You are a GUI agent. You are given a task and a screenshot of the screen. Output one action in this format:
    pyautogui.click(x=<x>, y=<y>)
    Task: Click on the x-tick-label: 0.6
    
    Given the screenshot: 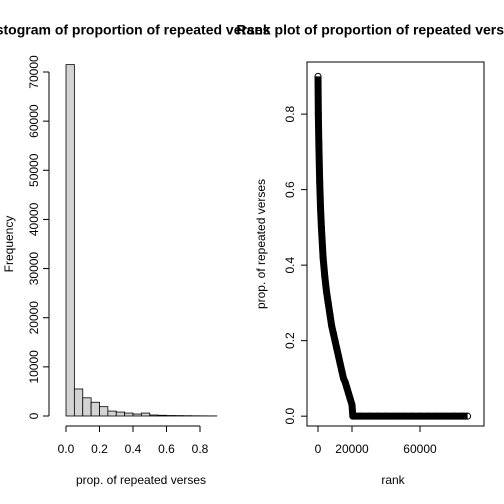 What is the action you would take?
    pyautogui.click(x=166, y=449)
    